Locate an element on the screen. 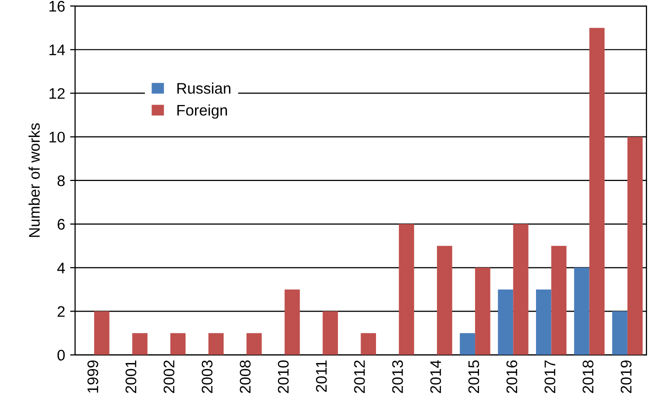 This screenshot has height=401, width=653. y-tick-label: 14 is located at coordinates (57, 50).